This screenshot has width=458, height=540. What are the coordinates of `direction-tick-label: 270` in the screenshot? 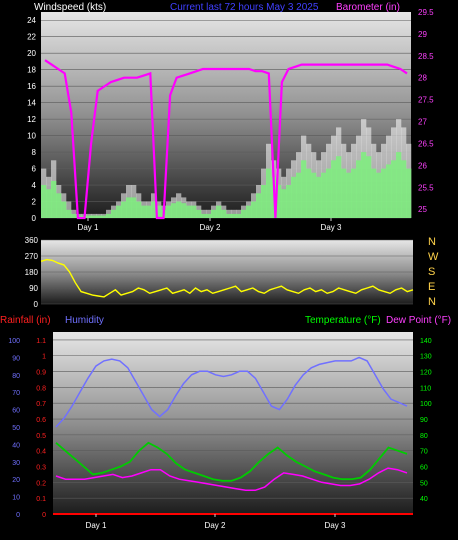 It's located at (32, 256).